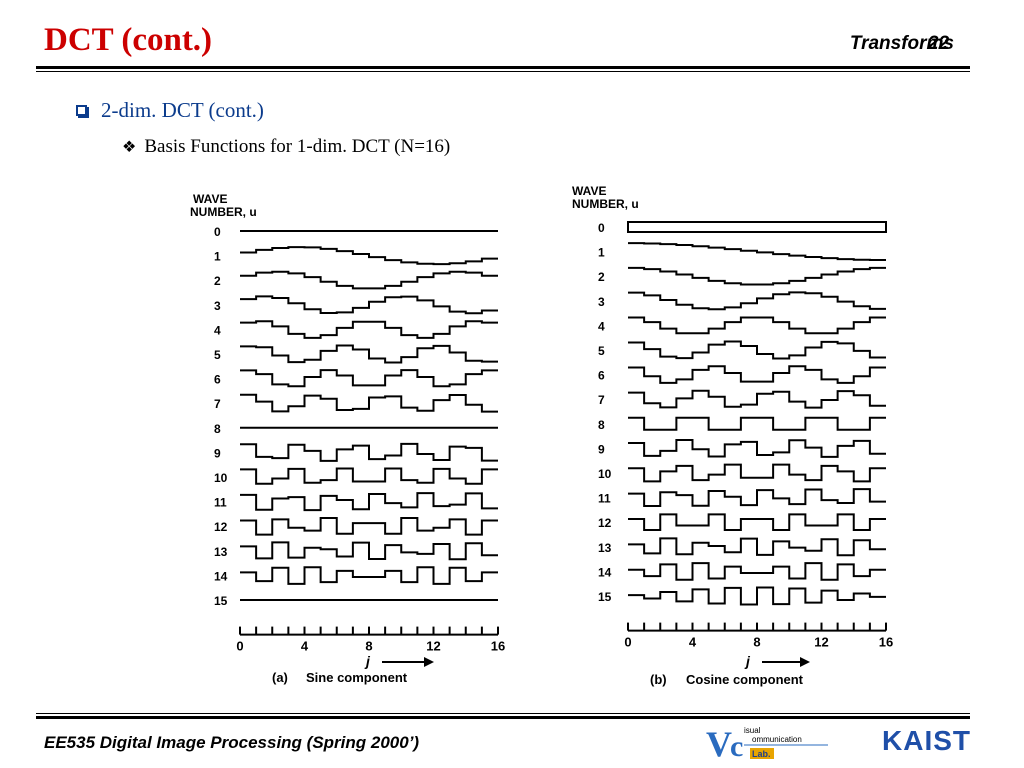  Describe the element at coordinates (786, 662) in the screenshot. I see `right-arrow-icon` at that location.